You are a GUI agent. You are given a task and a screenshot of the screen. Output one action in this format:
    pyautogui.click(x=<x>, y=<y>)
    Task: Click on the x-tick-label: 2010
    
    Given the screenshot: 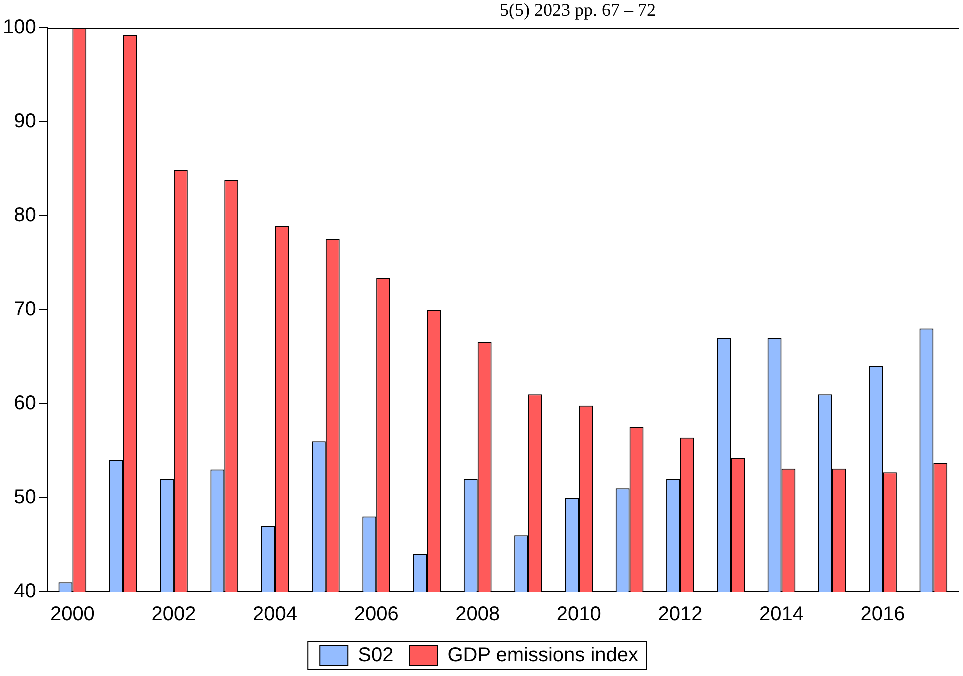 What is the action you would take?
    pyautogui.click(x=579, y=615)
    